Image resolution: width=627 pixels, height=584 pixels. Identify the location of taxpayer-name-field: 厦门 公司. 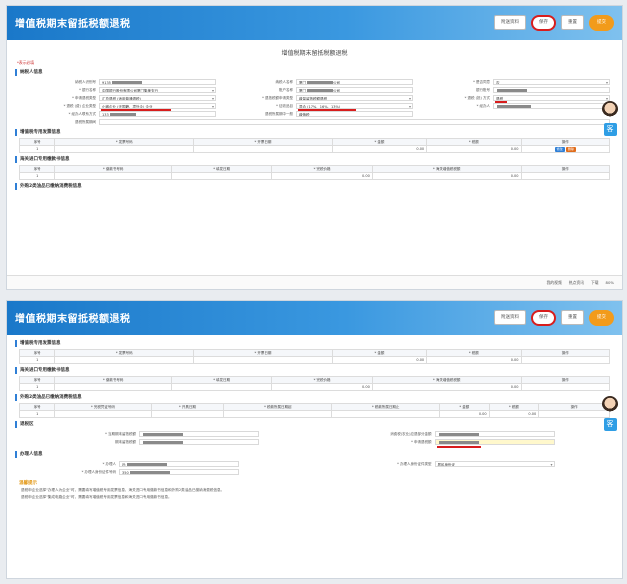
(354, 82).